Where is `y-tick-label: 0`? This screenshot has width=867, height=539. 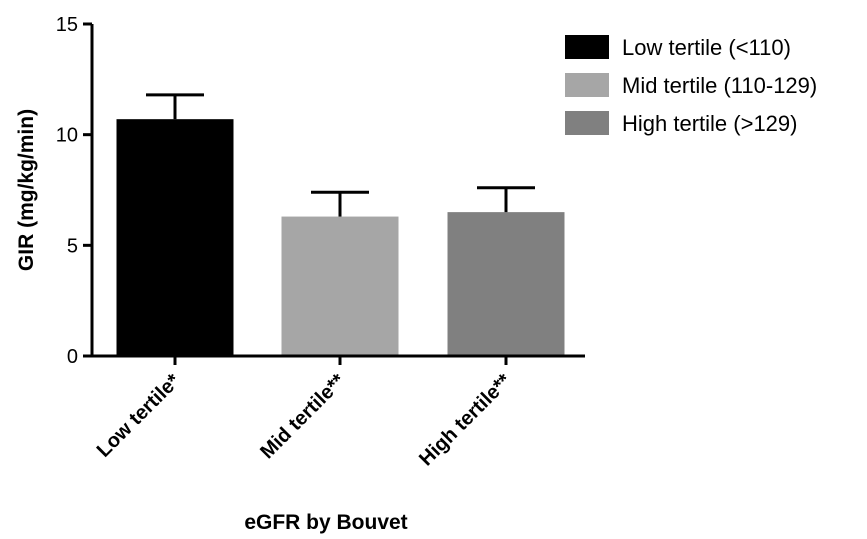 y-tick-label: 0 is located at coordinates (72, 357).